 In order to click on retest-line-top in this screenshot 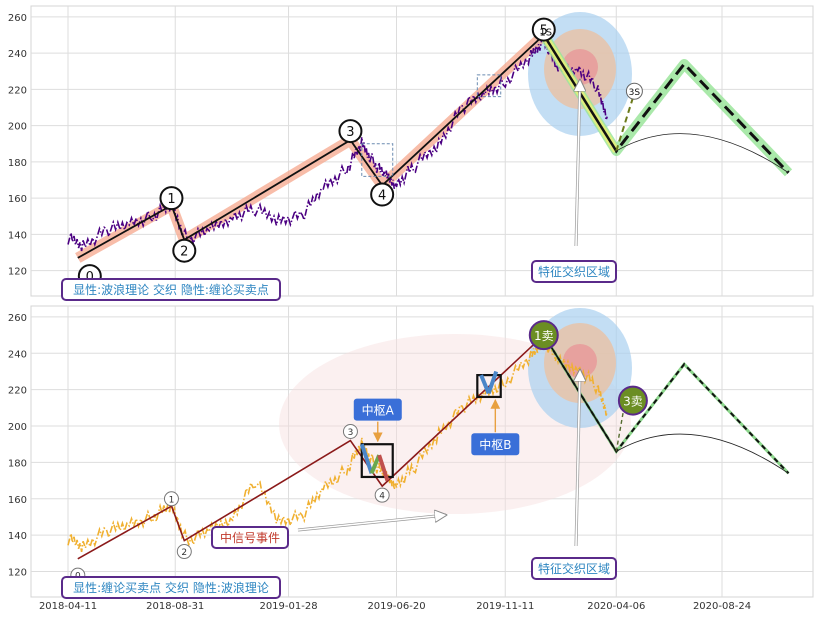, I will do `click(625, 122)`.